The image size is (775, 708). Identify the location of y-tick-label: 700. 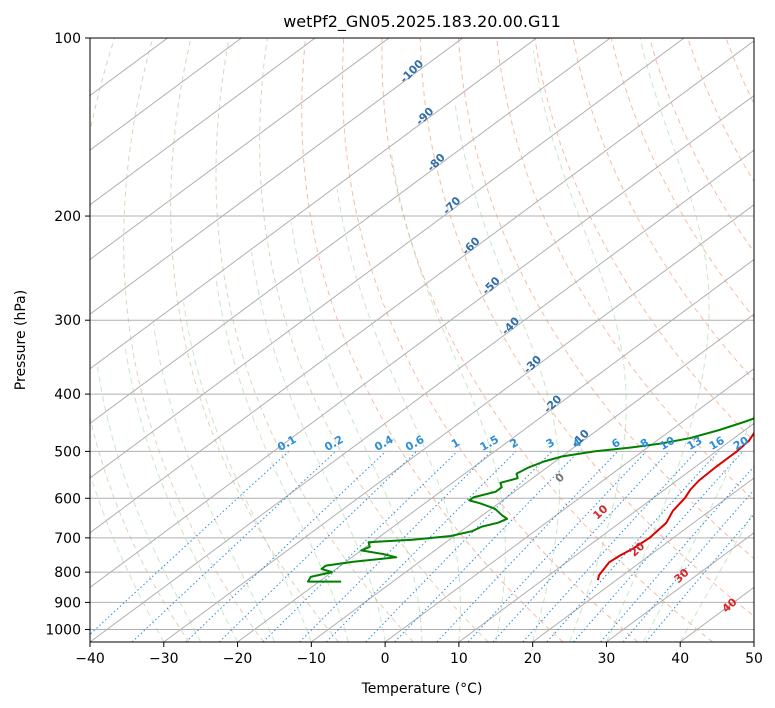
(67, 539).